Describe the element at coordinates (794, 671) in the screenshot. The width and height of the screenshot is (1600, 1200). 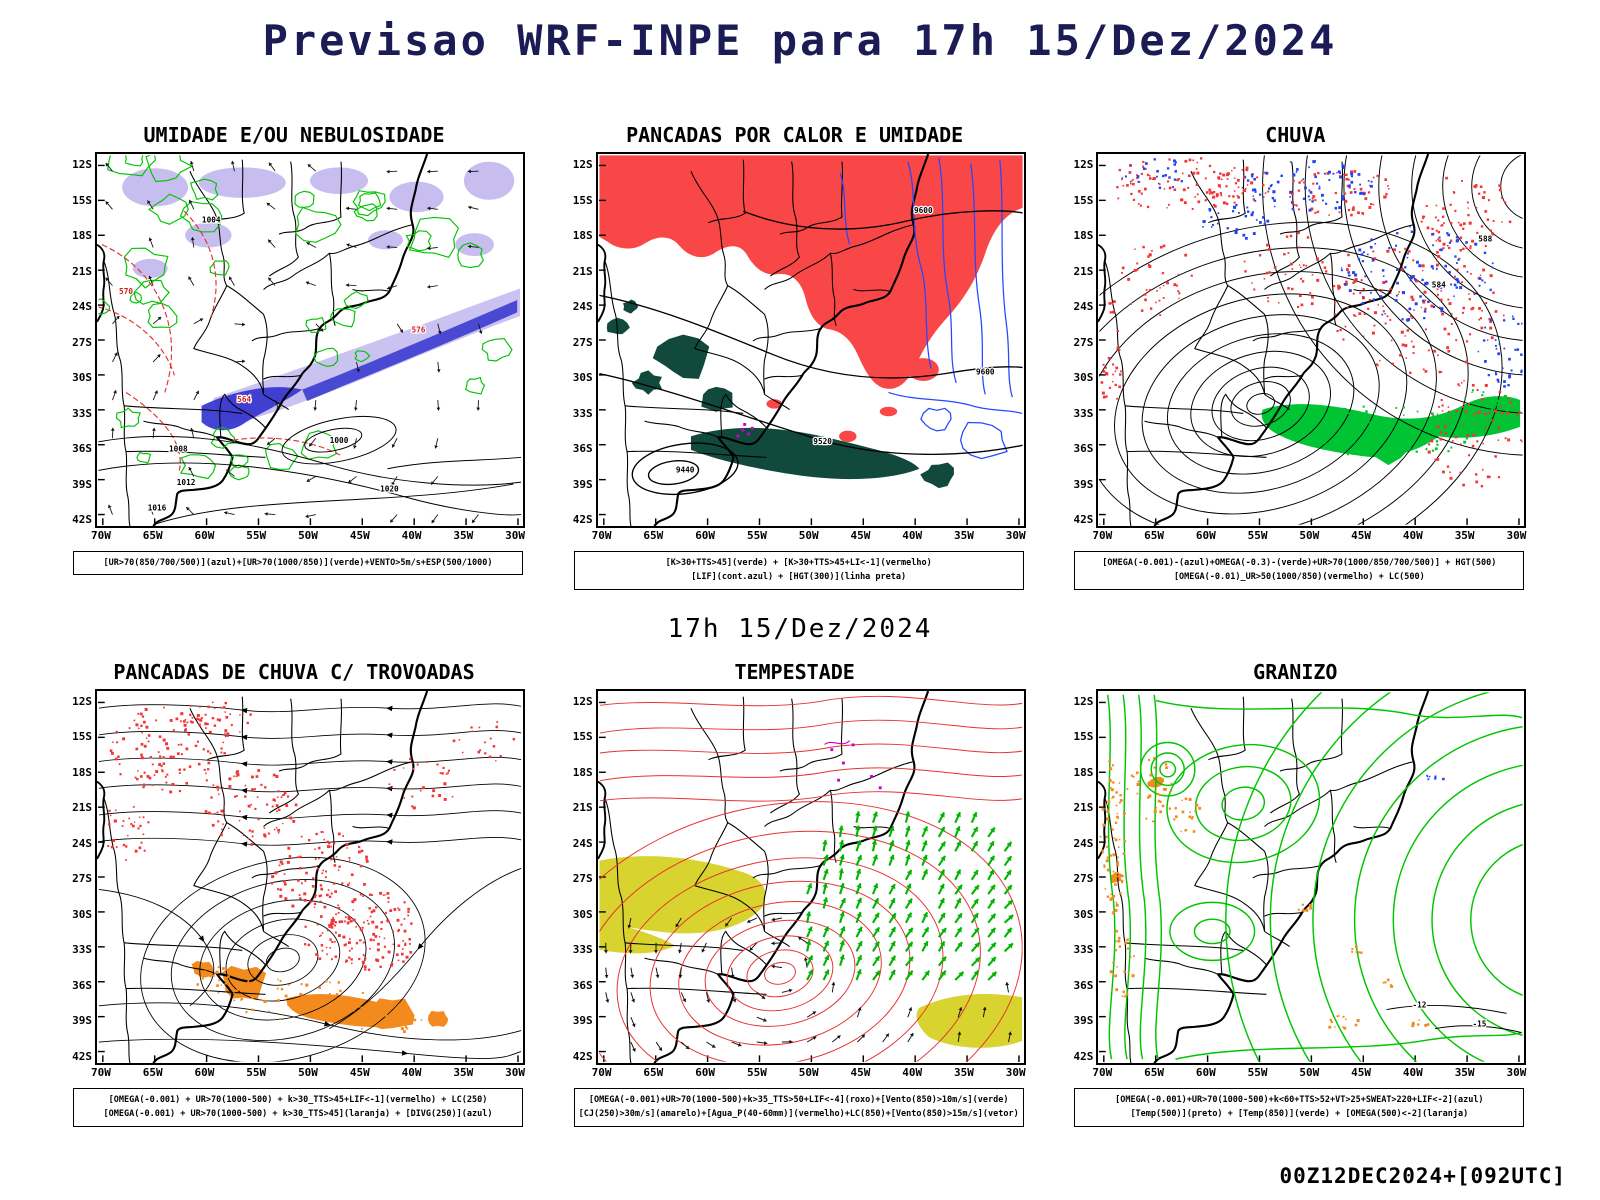
I see `panel-title: TEMPESTADE` at that location.